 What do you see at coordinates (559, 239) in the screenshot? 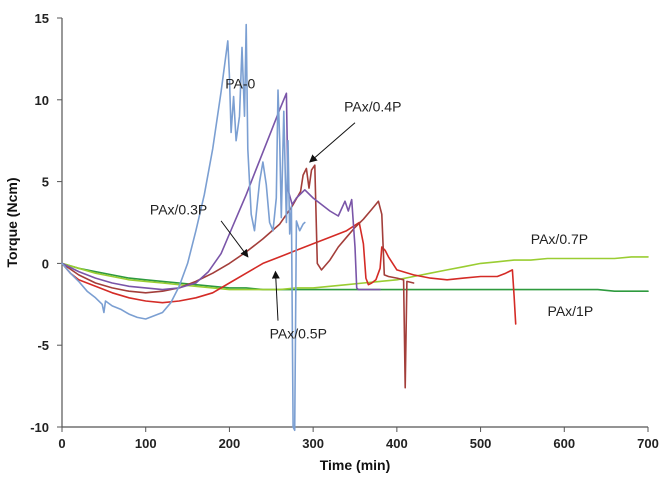
I see `series-label: PAx/0.7P` at bounding box center [559, 239].